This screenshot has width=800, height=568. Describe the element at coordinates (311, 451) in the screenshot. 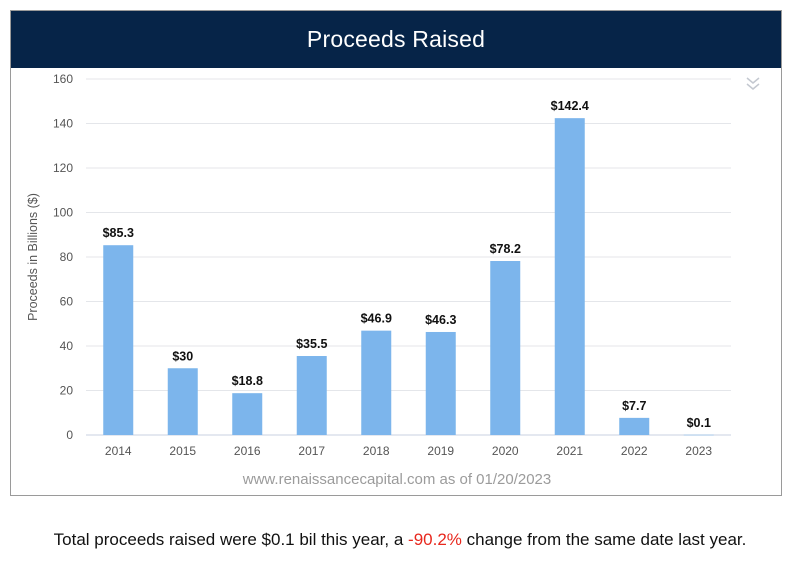

I see `x-tick-label-2017: 2017` at that location.